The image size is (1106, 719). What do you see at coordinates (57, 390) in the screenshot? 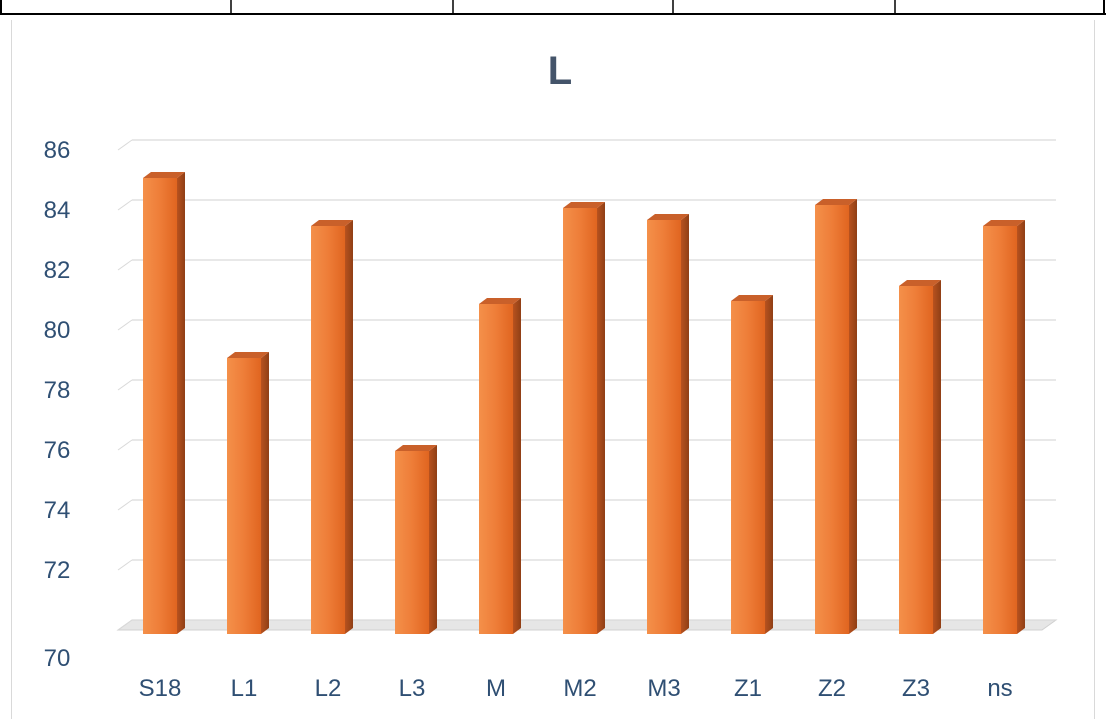
I see `y-tick-label: 78` at bounding box center [57, 390].